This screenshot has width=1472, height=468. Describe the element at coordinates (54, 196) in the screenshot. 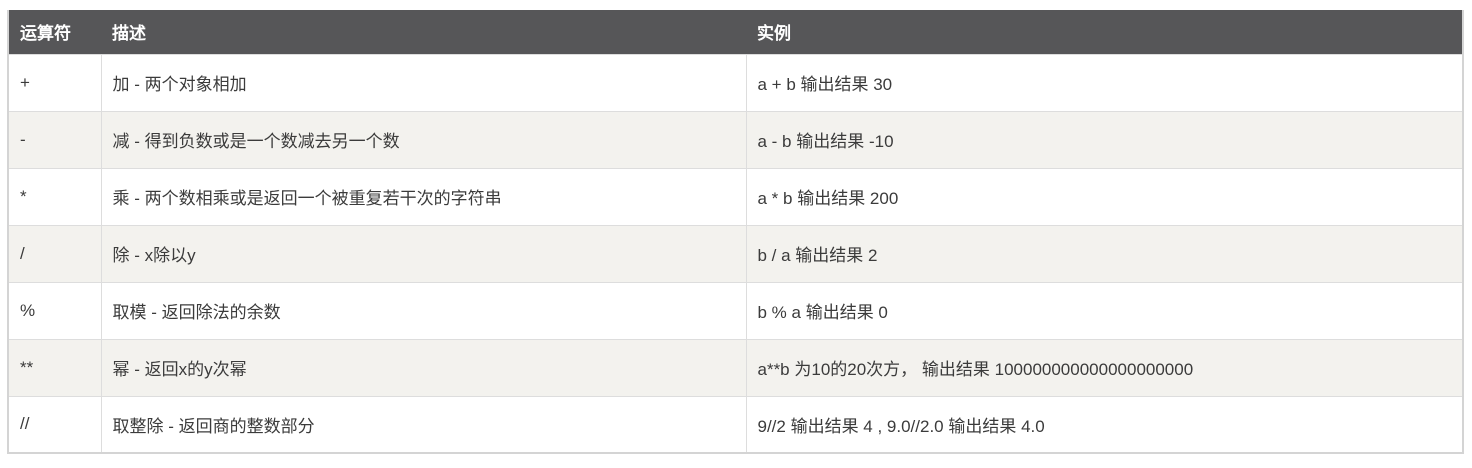

I see `operator-cell: *` at that location.